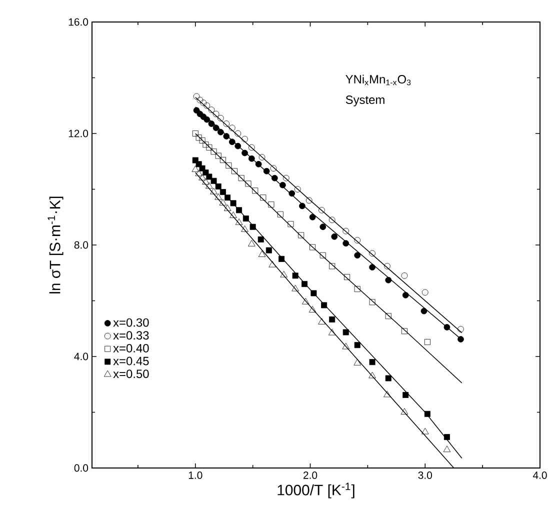 This screenshot has height=521, width=552. Describe the element at coordinates (131, 348) in the screenshot. I see `legend-label: x=0.40` at that location.